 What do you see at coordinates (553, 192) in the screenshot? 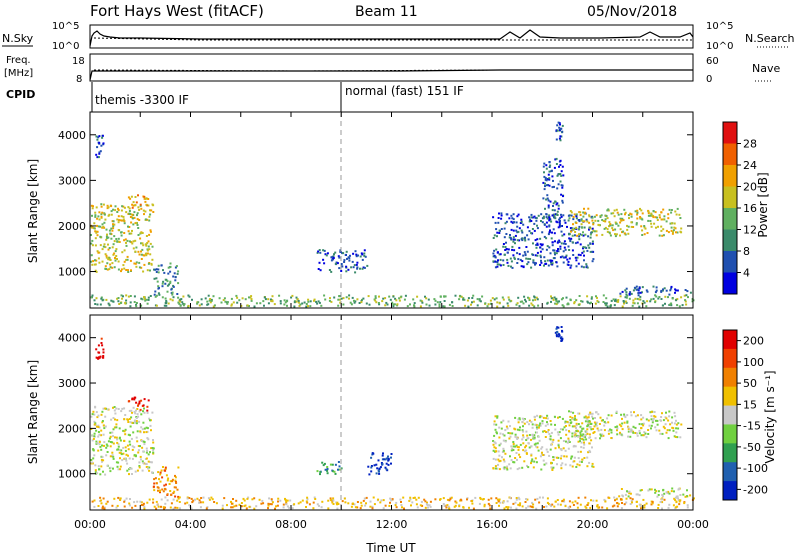
I see `power-echo-region` at bounding box center [553, 192].